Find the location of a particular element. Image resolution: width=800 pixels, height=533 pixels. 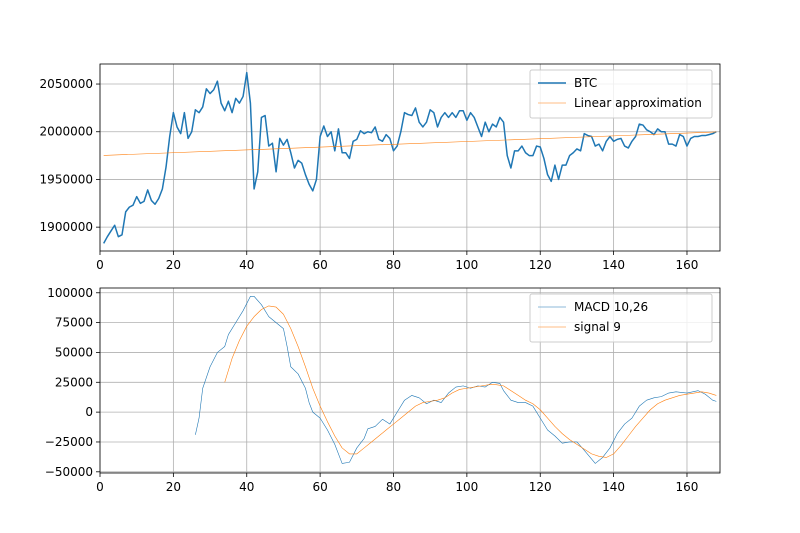

y-tick-label: −50000 is located at coordinates (69, 472).